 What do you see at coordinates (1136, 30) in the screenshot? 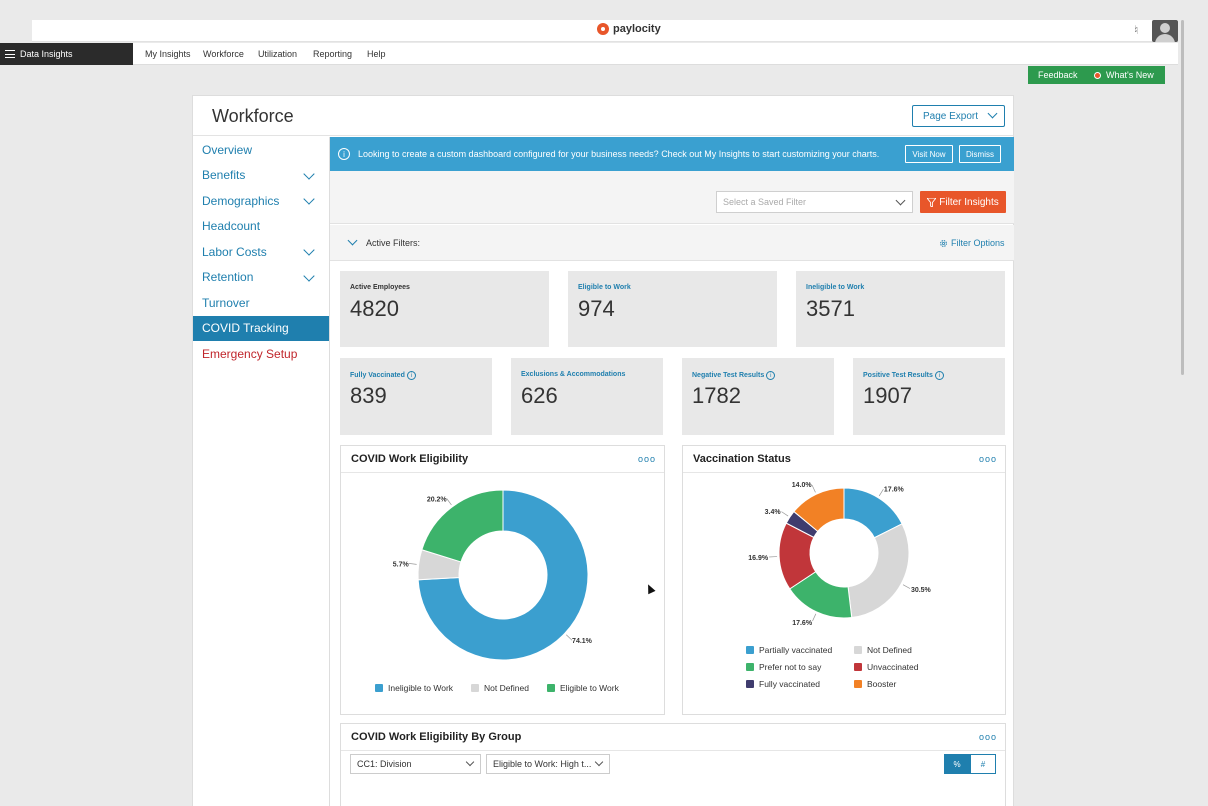
I see `bell-icon: ♮` at bounding box center [1136, 30].